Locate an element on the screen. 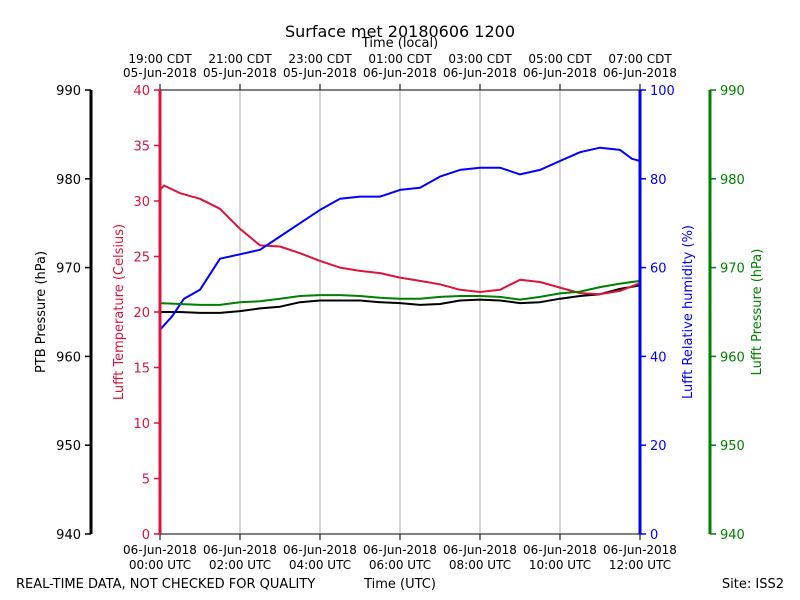 This screenshot has height=600, width=800. lufft-temperature-tick-label: 30 is located at coordinates (141, 202).